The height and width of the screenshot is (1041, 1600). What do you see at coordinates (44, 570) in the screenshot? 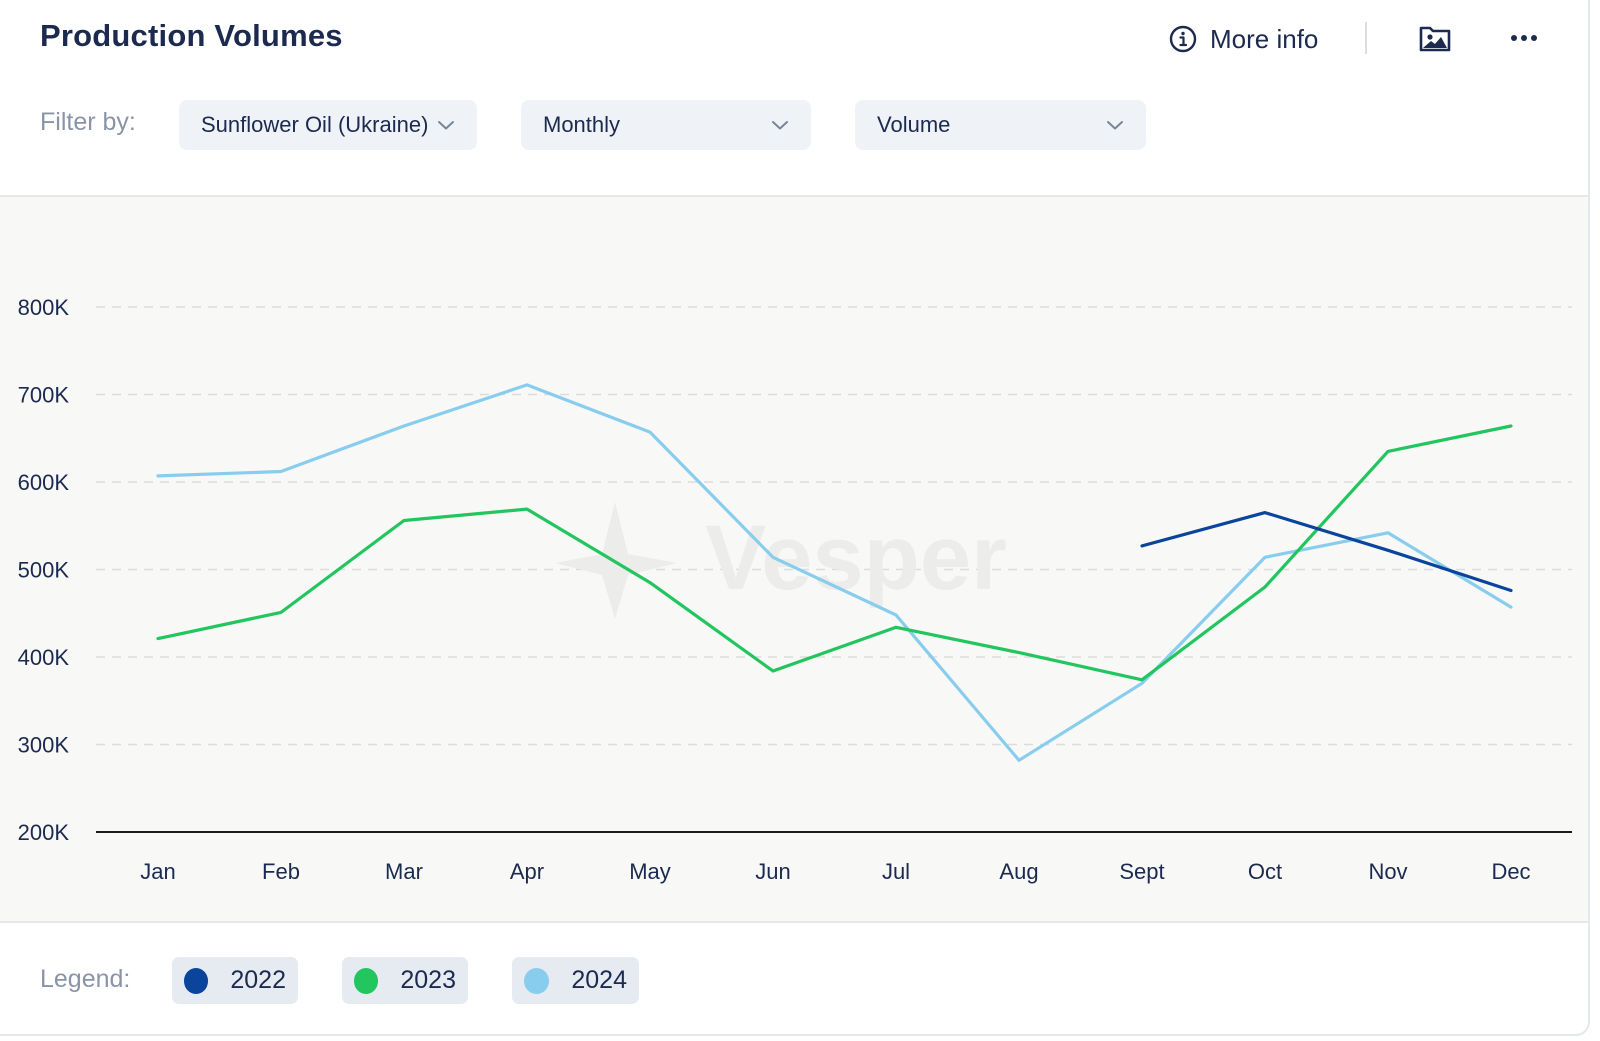
I see `y-tick-label: 500K` at bounding box center [44, 570].